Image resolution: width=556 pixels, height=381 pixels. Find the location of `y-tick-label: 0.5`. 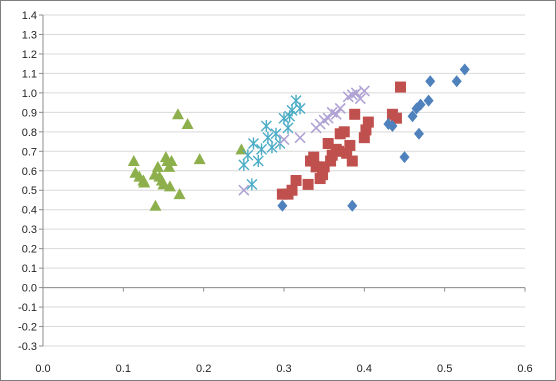

y-tick-label: 0.5 is located at coordinates (29, 191).